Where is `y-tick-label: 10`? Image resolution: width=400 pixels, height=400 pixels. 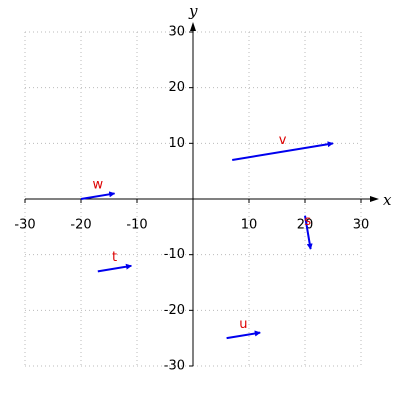
y-tick-label: 10 is located at coordinates (176, 143).